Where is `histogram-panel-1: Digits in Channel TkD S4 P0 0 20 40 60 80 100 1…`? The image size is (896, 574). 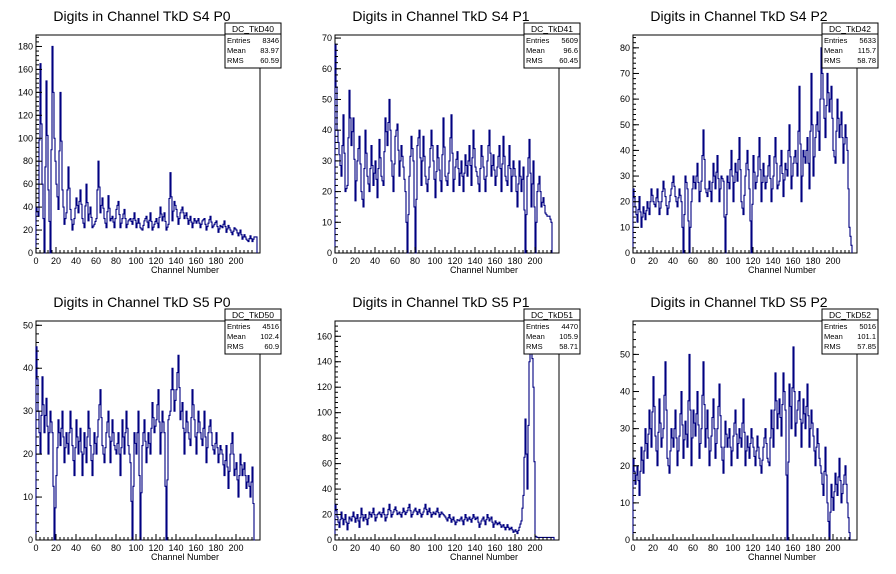 histogram-panel-1: Digits in Channel TkD S4 P0 0 20 40 60 80 100 1… is located at coordinates (150, 141).